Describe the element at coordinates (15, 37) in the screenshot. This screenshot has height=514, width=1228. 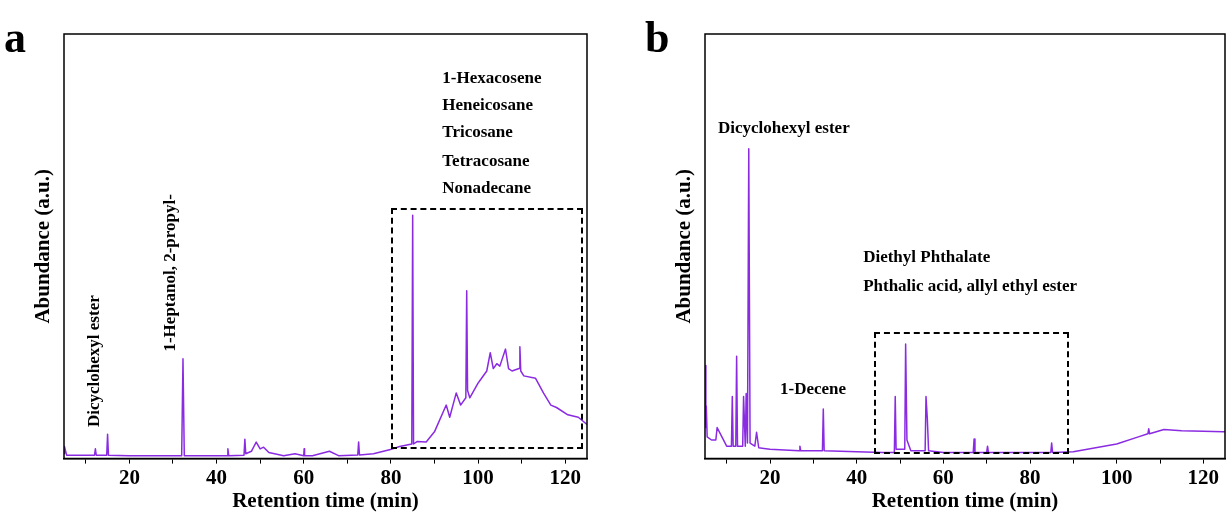
I see `chart-title: a` at that location.